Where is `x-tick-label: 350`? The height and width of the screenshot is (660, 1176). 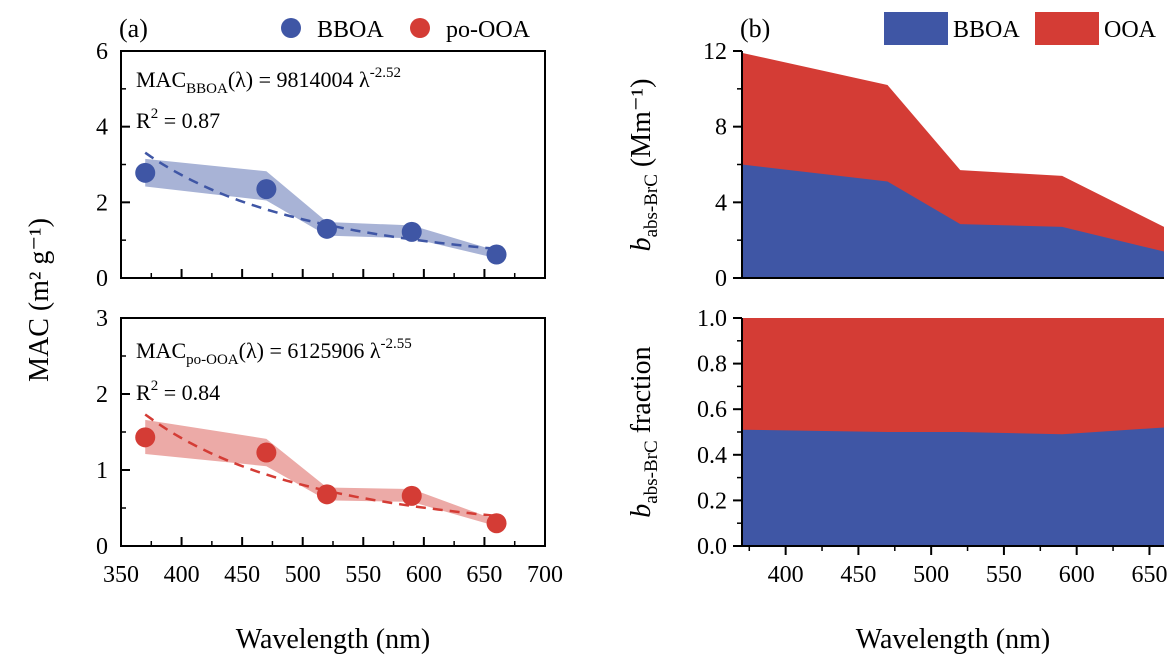
x-tick-label: 350 is located at coordinates (121, 575).